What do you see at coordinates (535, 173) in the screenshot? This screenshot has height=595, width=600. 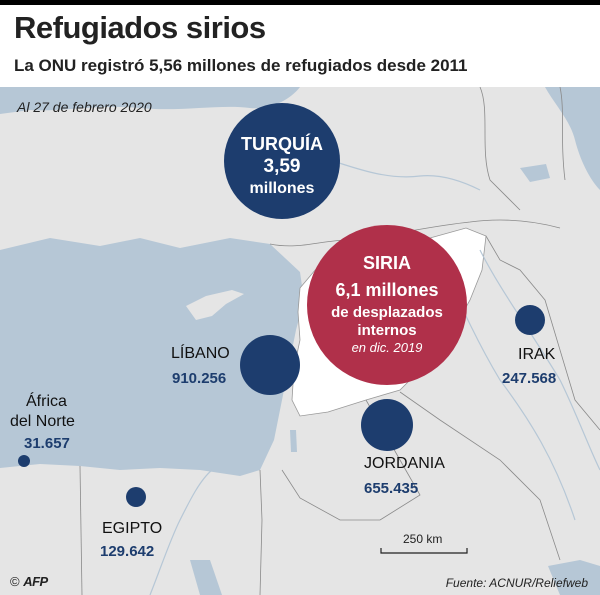 I see `lake-van` at bounding box center [535, 173].